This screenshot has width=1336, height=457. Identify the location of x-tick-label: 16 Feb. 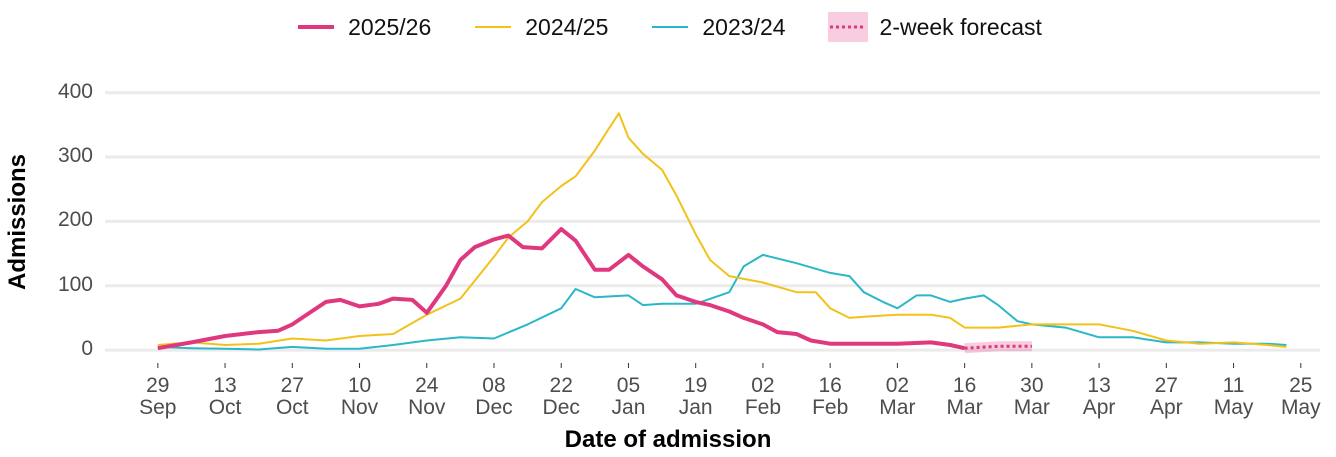
(830, 396).